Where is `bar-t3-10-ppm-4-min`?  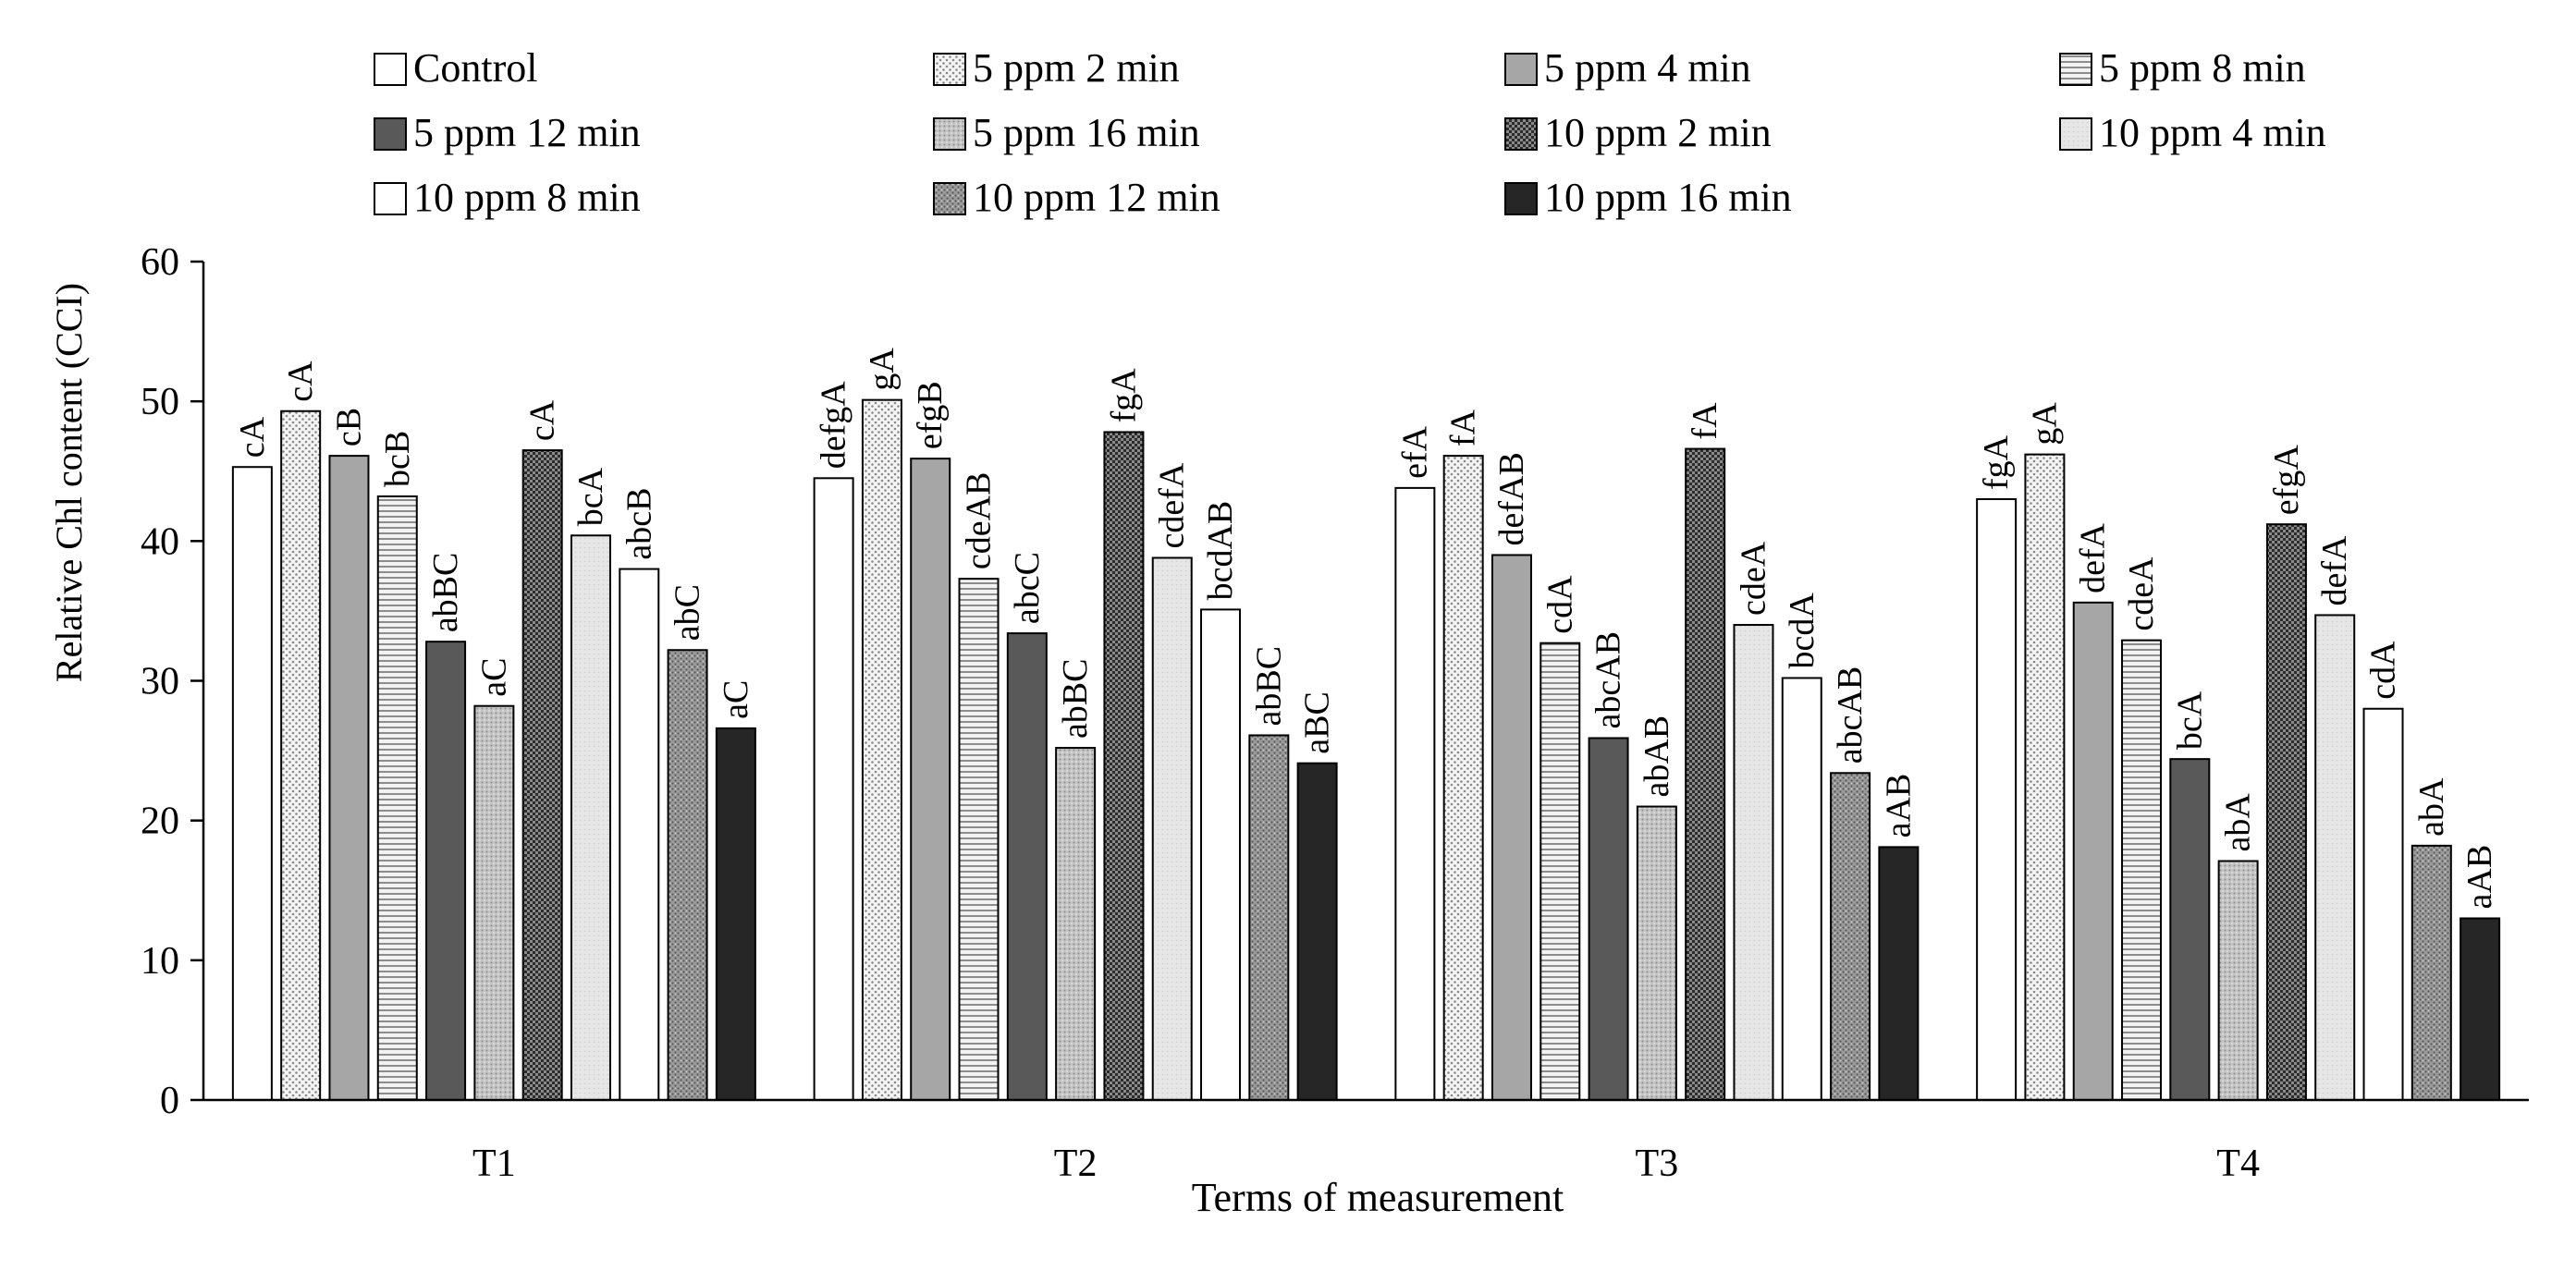
bar-t3-10-ppm-4-min is located at coordinates (1753, 862).